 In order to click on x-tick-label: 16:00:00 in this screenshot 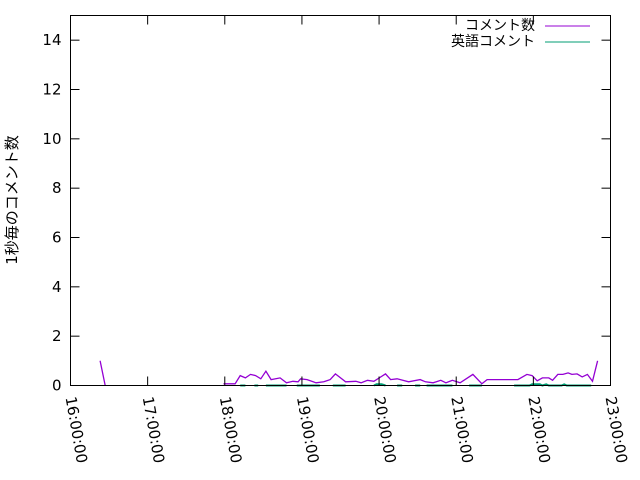, I will do `click(76, 429)`.